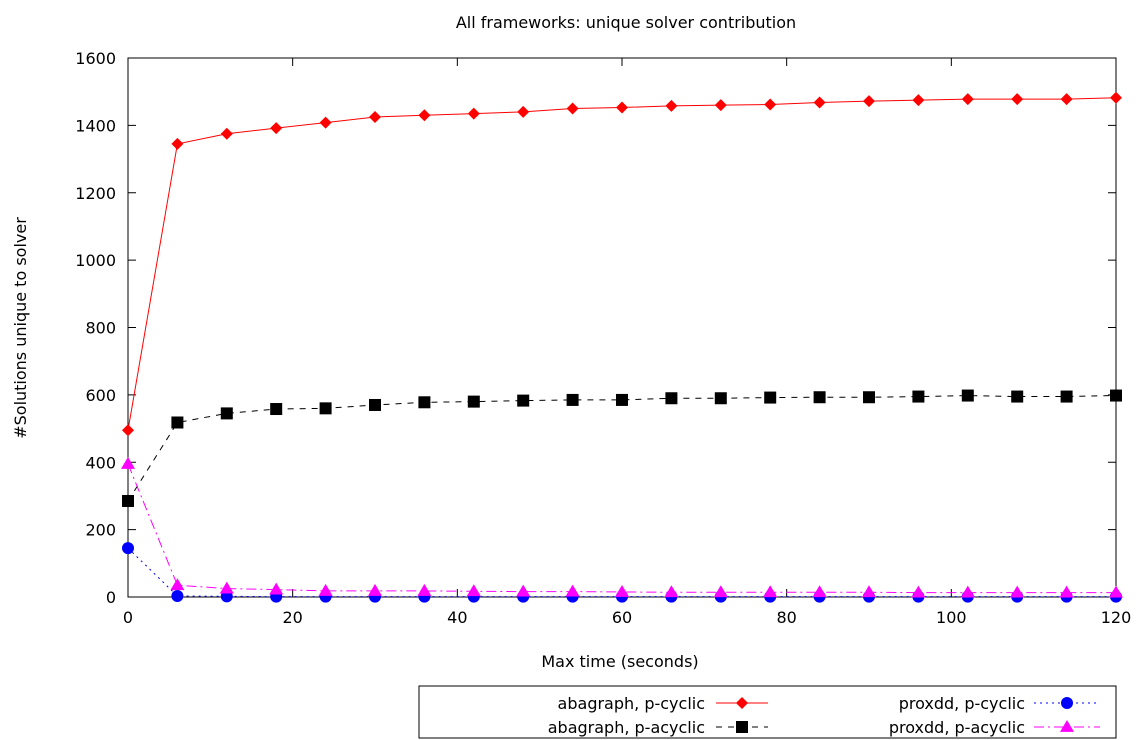 Image resolution: width=1138 pixels, height=740 pixels. Describe the element at coordinates (962, 703) in the screenshot. I see `legend-label: proxdd, p-cyclic` at that location.